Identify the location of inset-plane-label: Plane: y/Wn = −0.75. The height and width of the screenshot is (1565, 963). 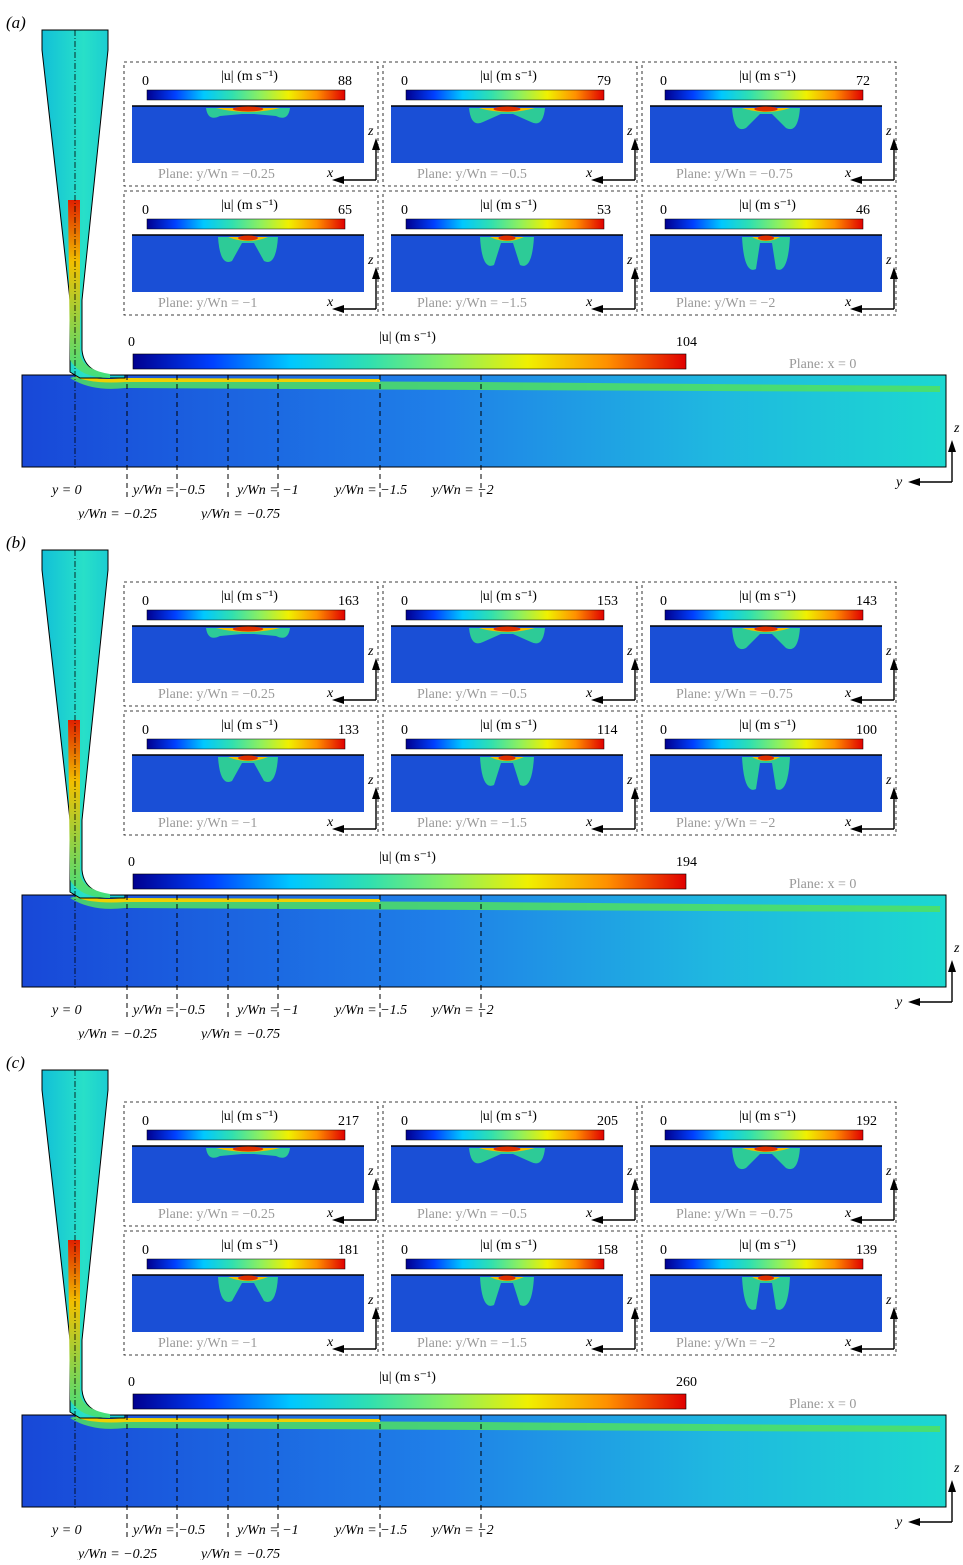
(734, 1214).